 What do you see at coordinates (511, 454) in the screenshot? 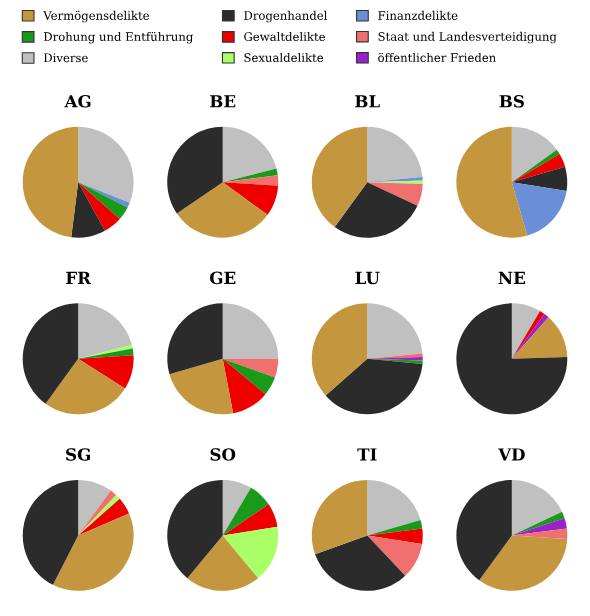
I see `chart-title: VD` at bounding box center [511, 454].